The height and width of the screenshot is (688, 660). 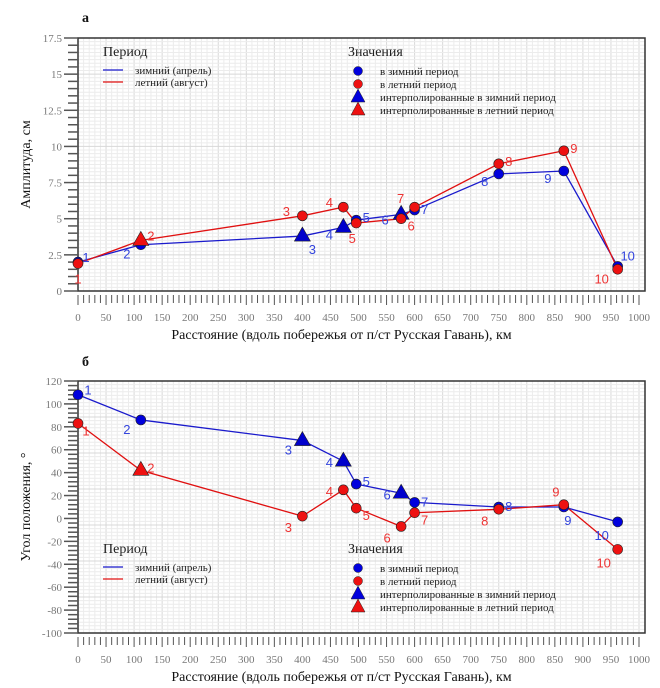 What do you see at coordinates (508, 506) in the screenshot?
I see `data-label: 8` at bounding box center [508, 506].